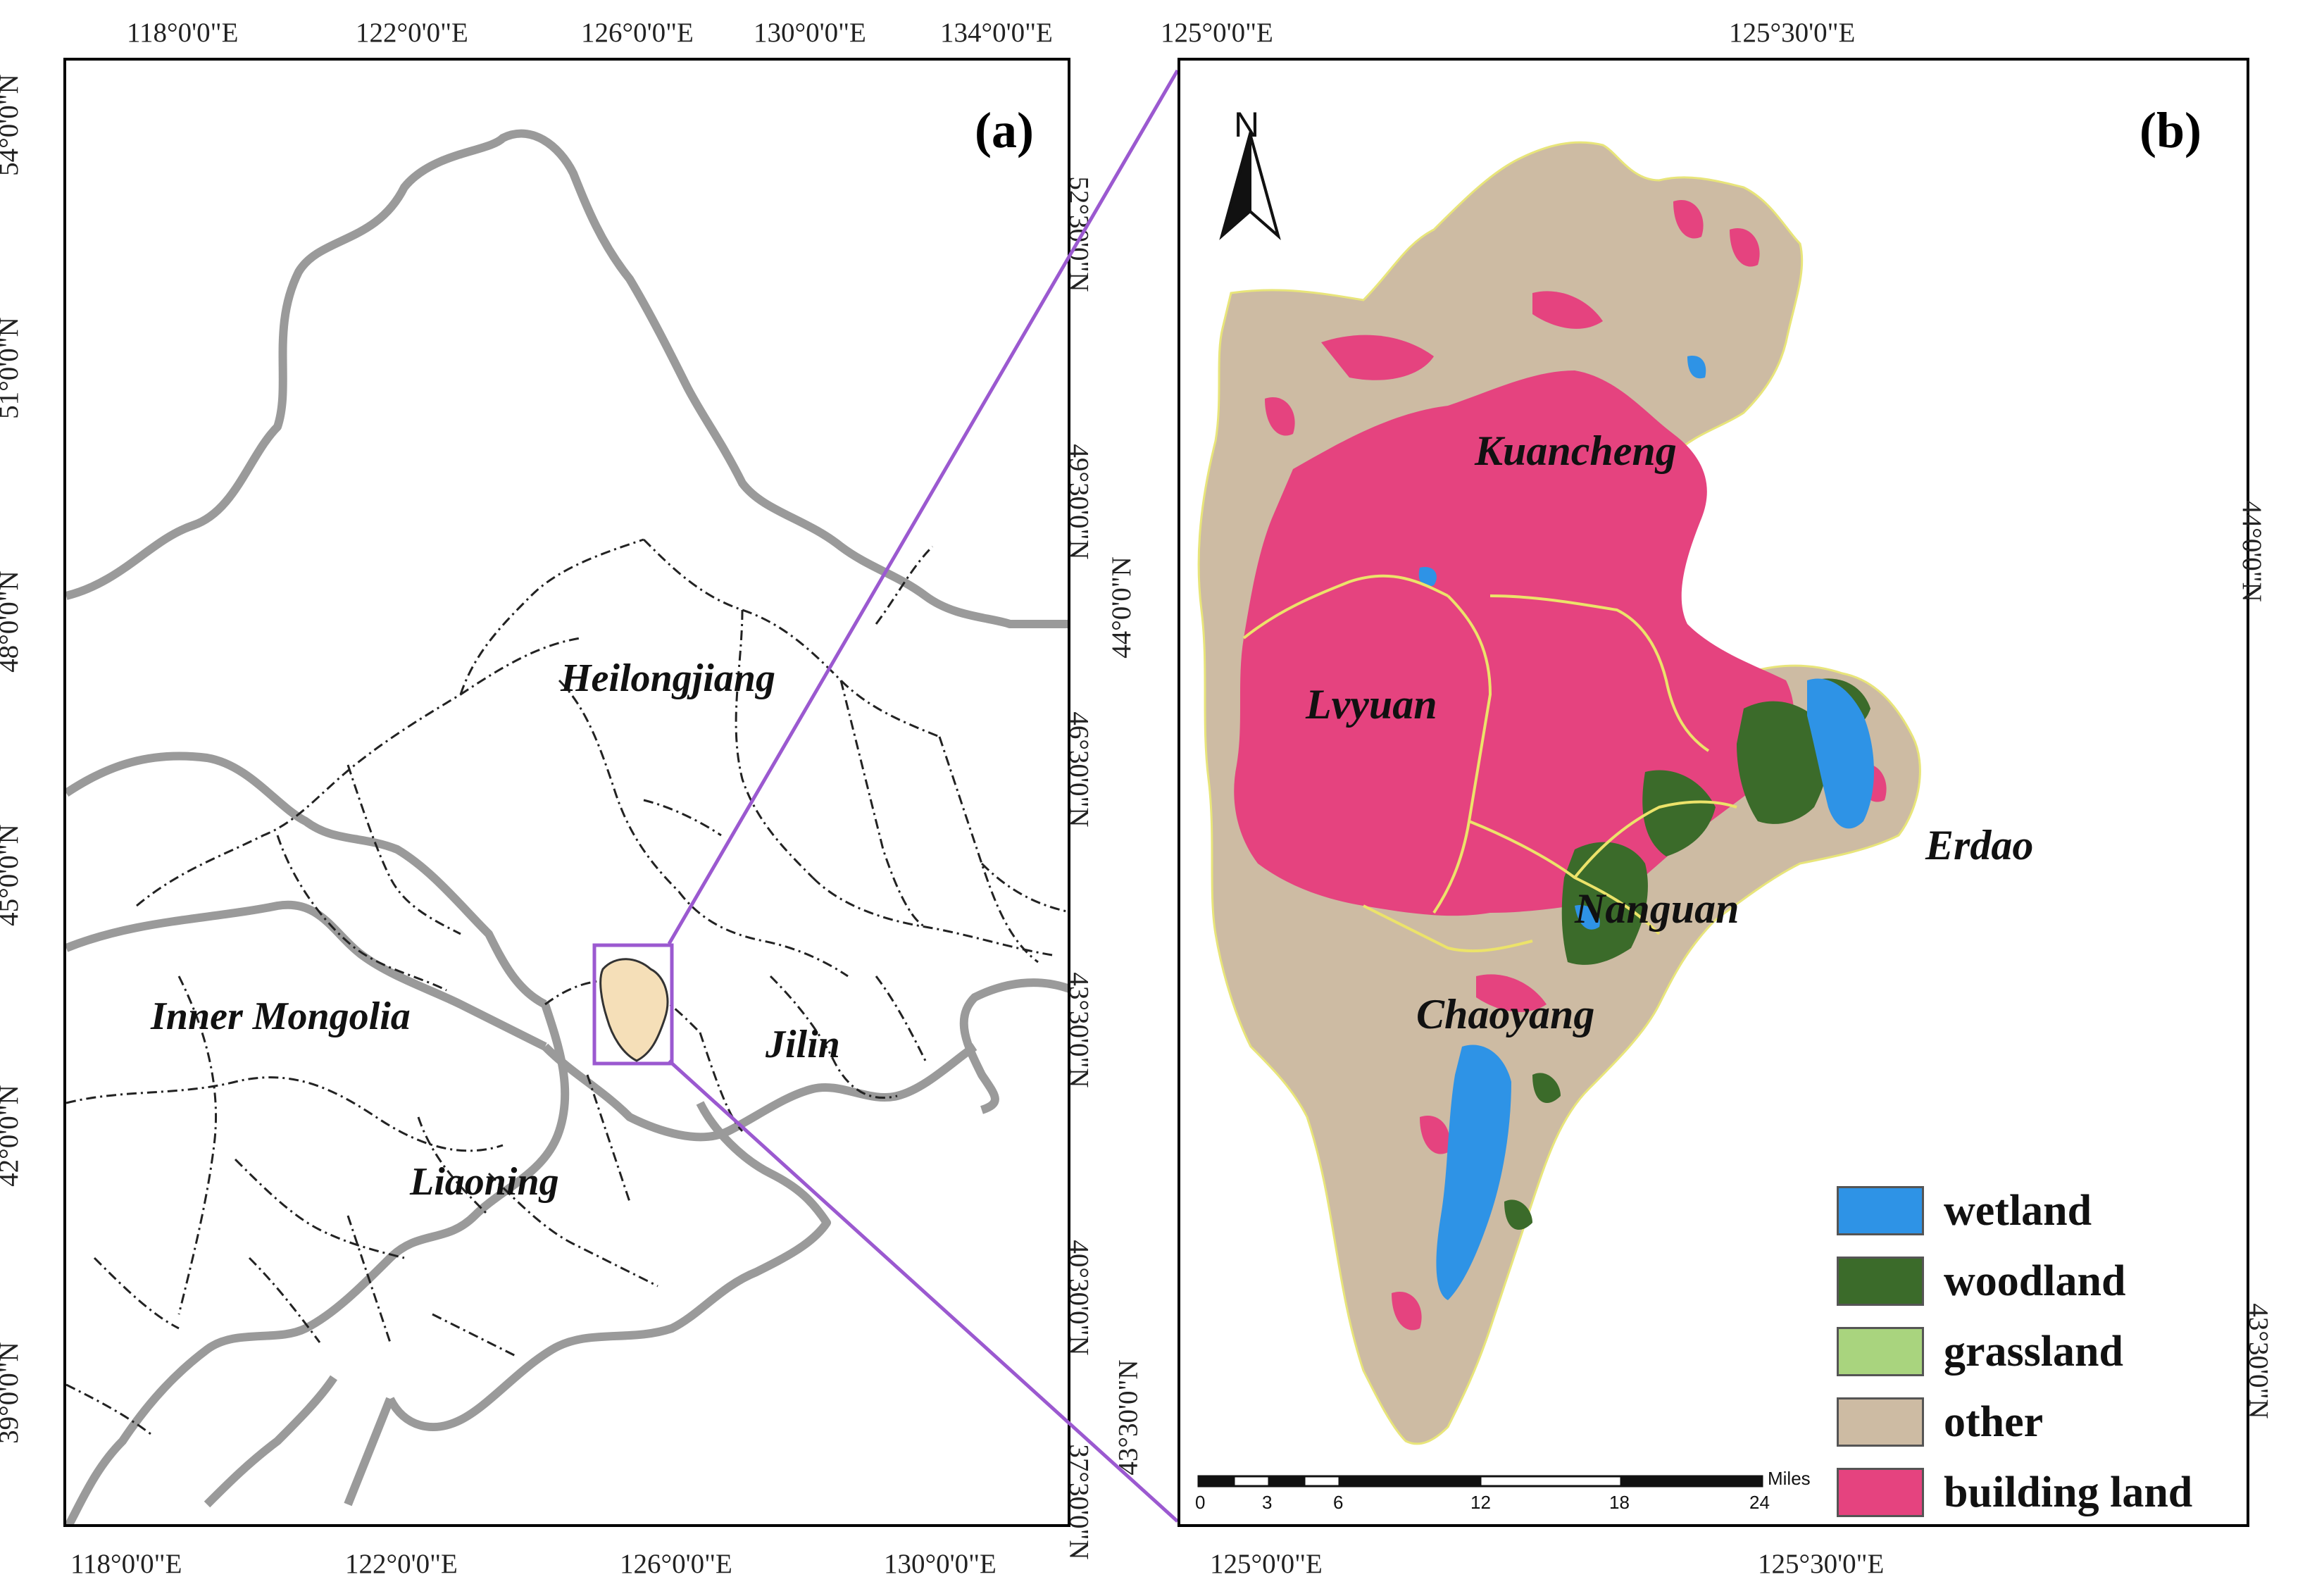  What do you see at coordinates (1078, 1502) in the screenshot?
I see `panel-a-right-tick: 37°30'0"N` at bounding box center [1078, 1502].